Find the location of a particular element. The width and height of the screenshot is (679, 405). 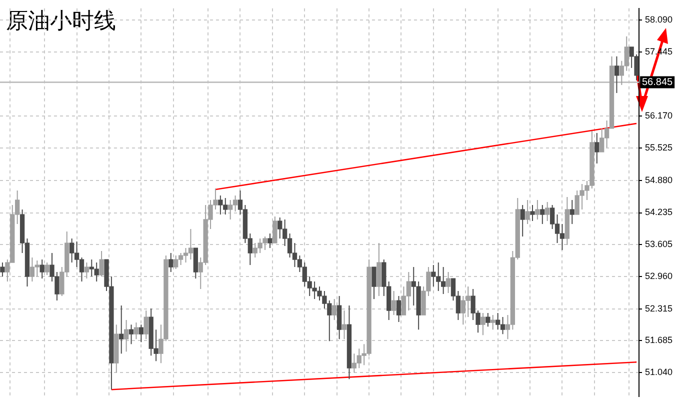

y-tick-label: 54.235 is located at coordinates (659, 212).